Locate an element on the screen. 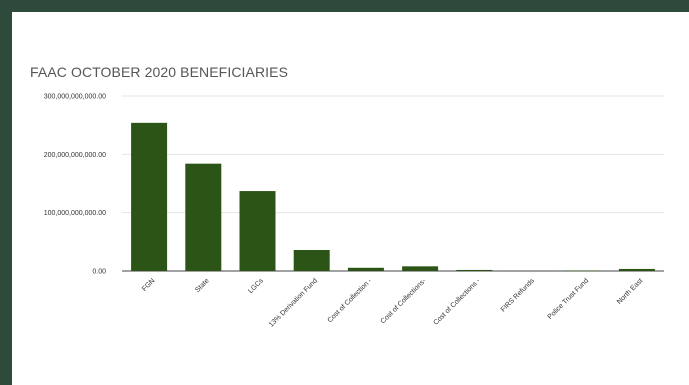  x-tick-label: State is located at coordinates (202, 285).